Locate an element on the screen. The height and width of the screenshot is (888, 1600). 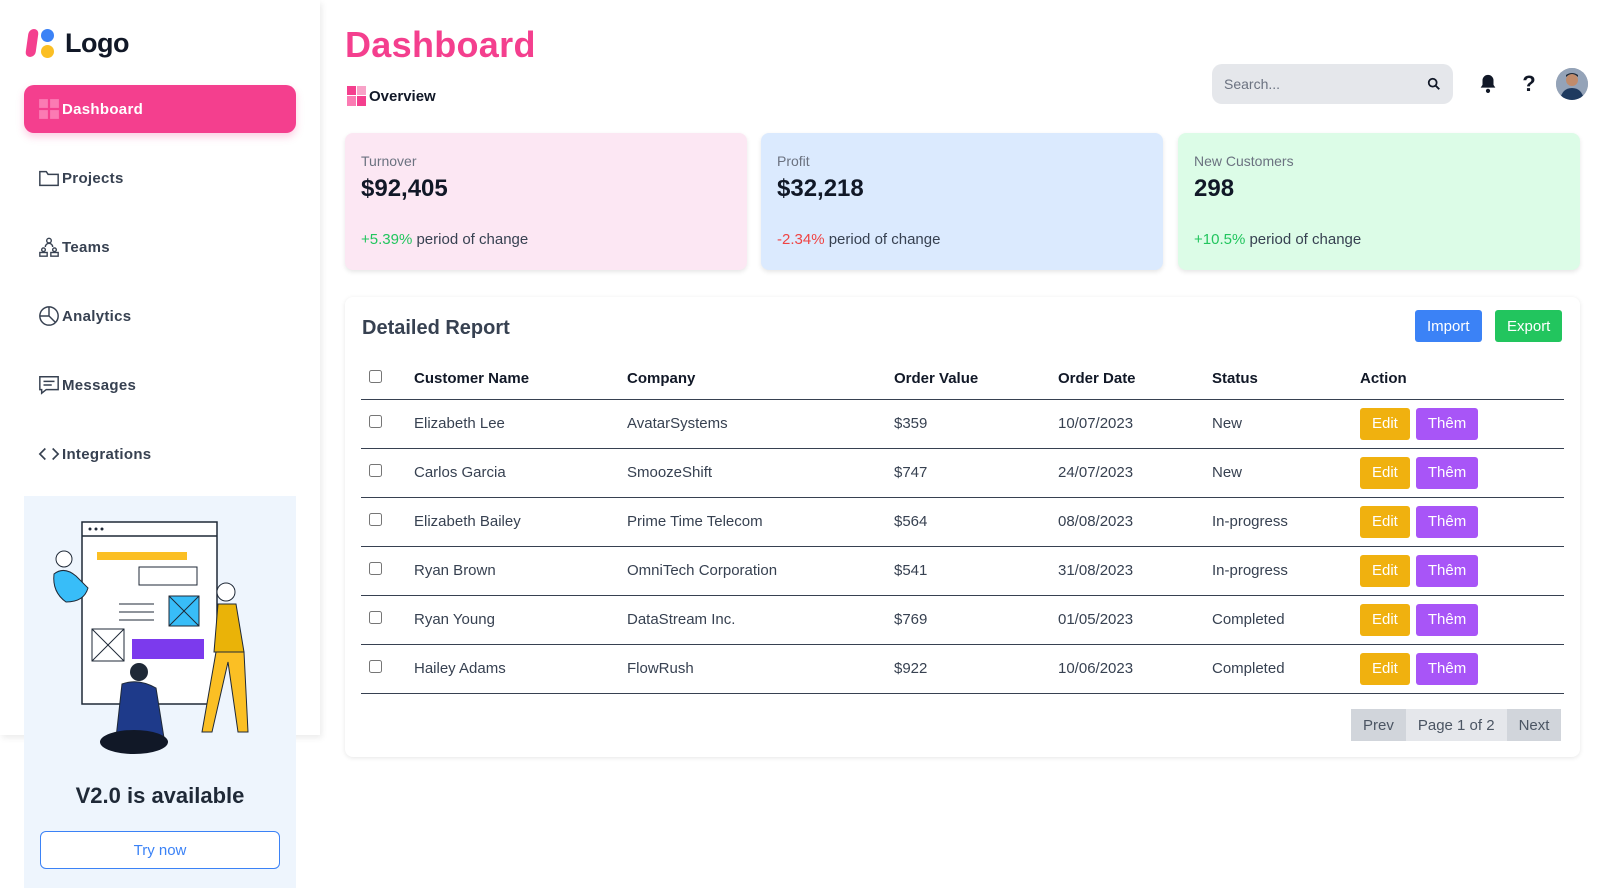
column-header: Status is located at coordinates (1286, 379).